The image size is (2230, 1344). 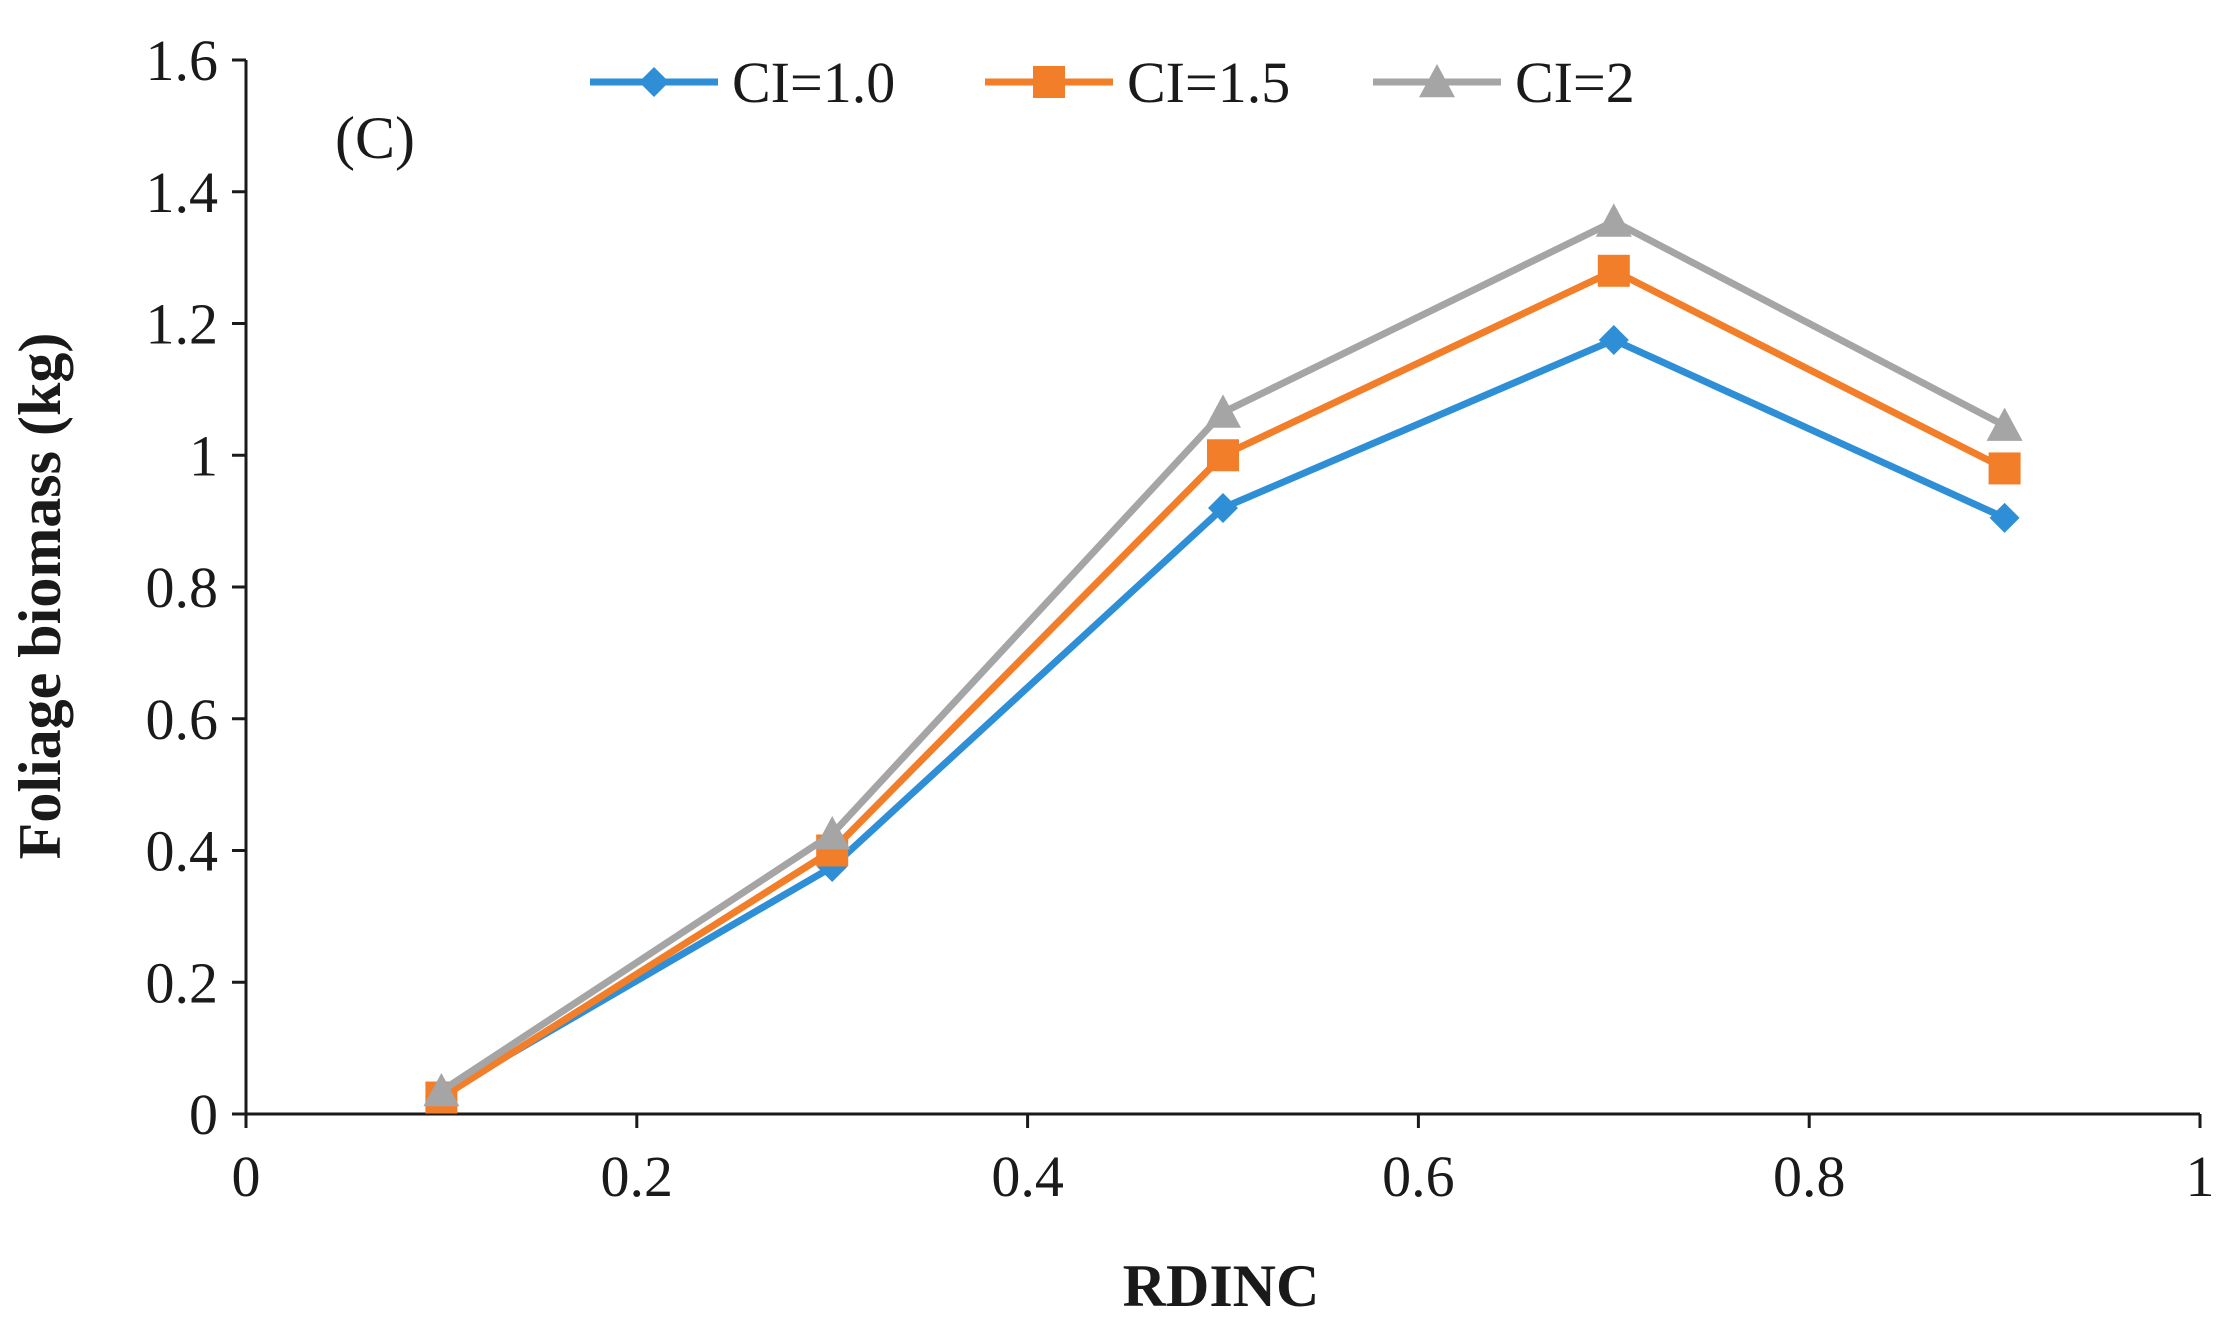 I want to click on legend: CI=1.0 CI=1.5 CI=2, so click(x=1112, y=82).